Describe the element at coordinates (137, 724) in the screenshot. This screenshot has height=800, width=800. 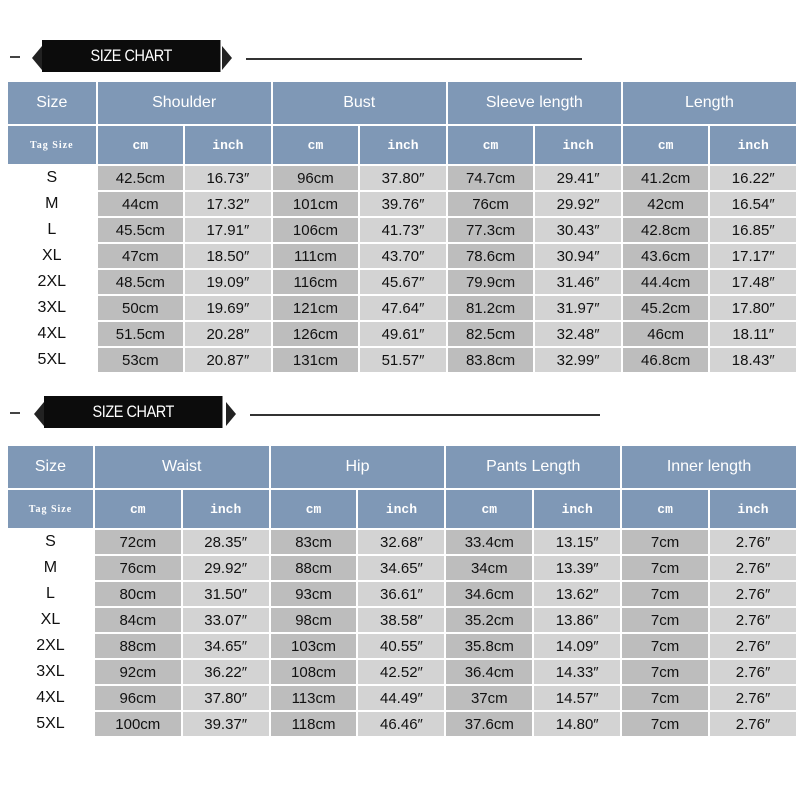
I see `cm-value-cell: 100cm` at that location.